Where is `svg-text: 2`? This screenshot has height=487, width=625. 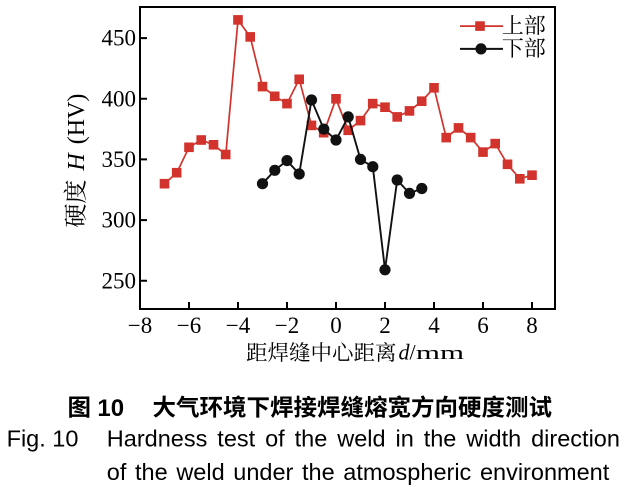
svg-text: 2 is located at coordinates (385, 325).